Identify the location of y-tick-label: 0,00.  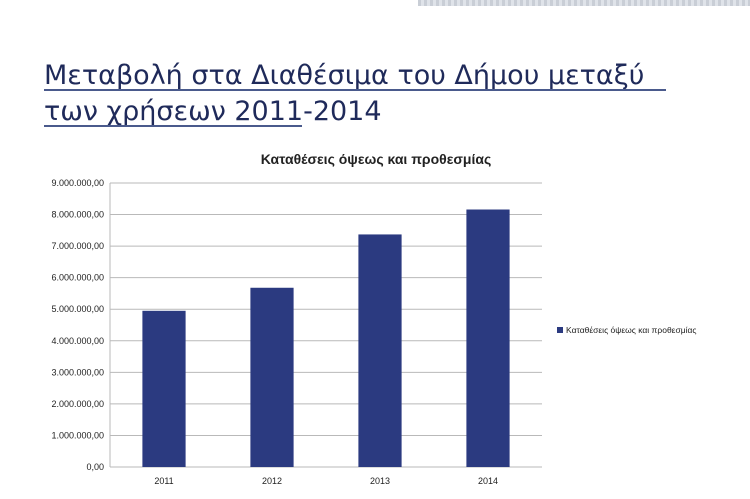
(95, 467).